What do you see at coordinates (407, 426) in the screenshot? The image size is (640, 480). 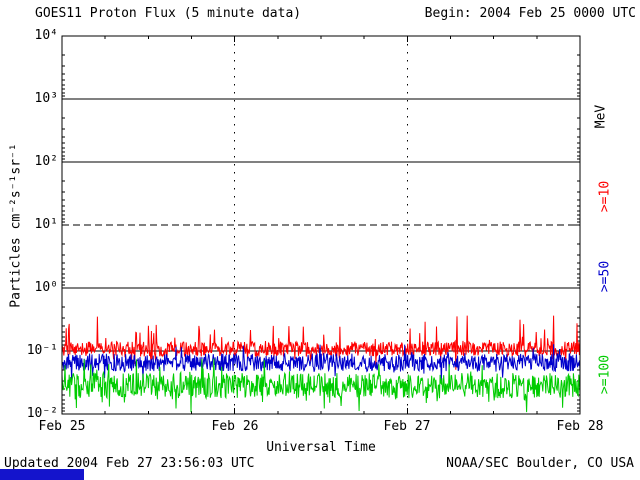 I see `x-tick-label: Feb 27` at bounding box center [407, 426].